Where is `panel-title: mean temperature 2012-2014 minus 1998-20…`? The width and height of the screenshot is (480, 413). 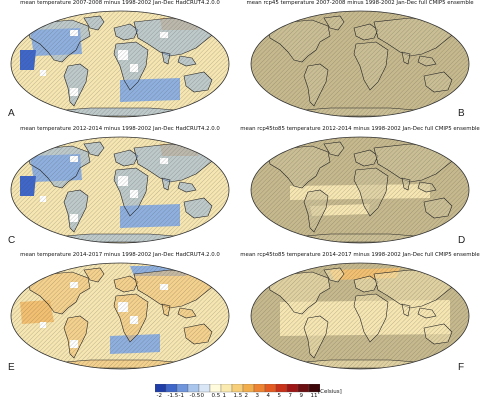
panel-title: mean temperature 2012-2014 minus 1998-20… is located at coordinates (120, 129).